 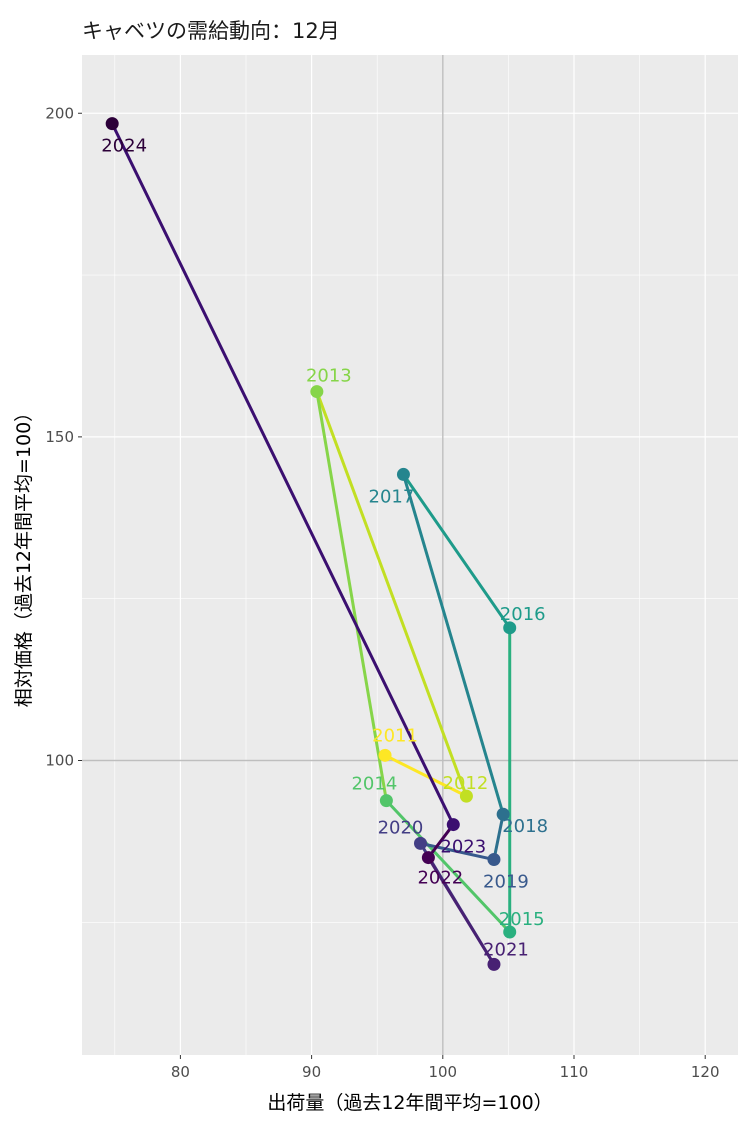 I want to click on point-2016, so click(x=510, y=628).